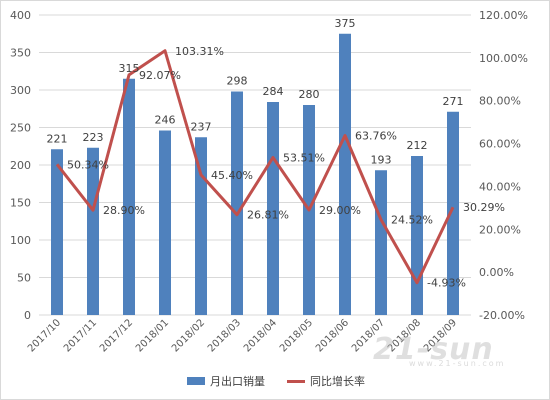  What do you see at coordinates (500, 144) in the screenshot?
I see `right-tick-label: 60.00%` at bounding box center [500, 144].